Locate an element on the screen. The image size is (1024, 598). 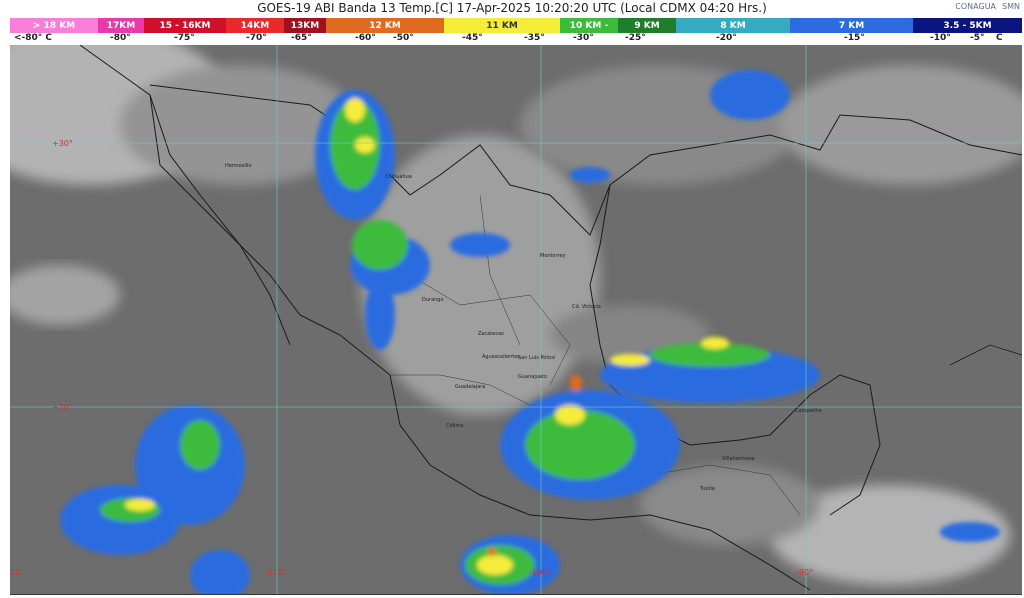
scale-segment: 9 KM is located at coordinates (647, 25).